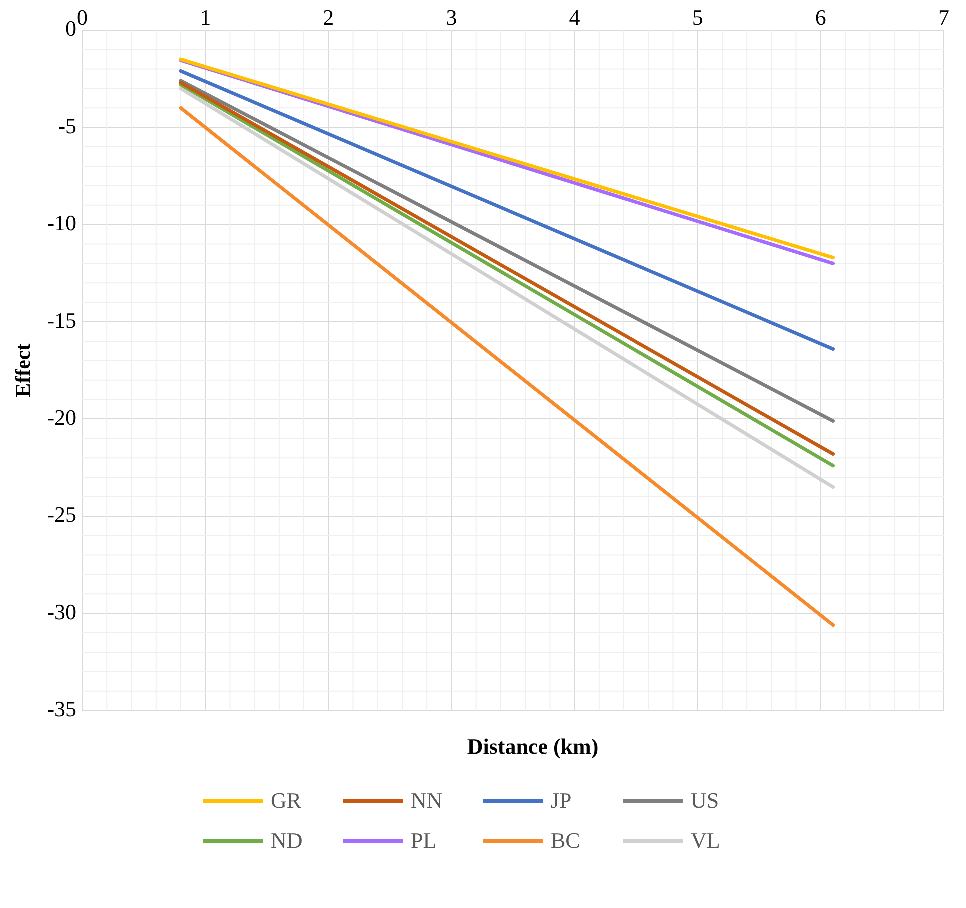 The image size is (966, 908). I want to click on y-tick-label: -25, so click(62, 515).